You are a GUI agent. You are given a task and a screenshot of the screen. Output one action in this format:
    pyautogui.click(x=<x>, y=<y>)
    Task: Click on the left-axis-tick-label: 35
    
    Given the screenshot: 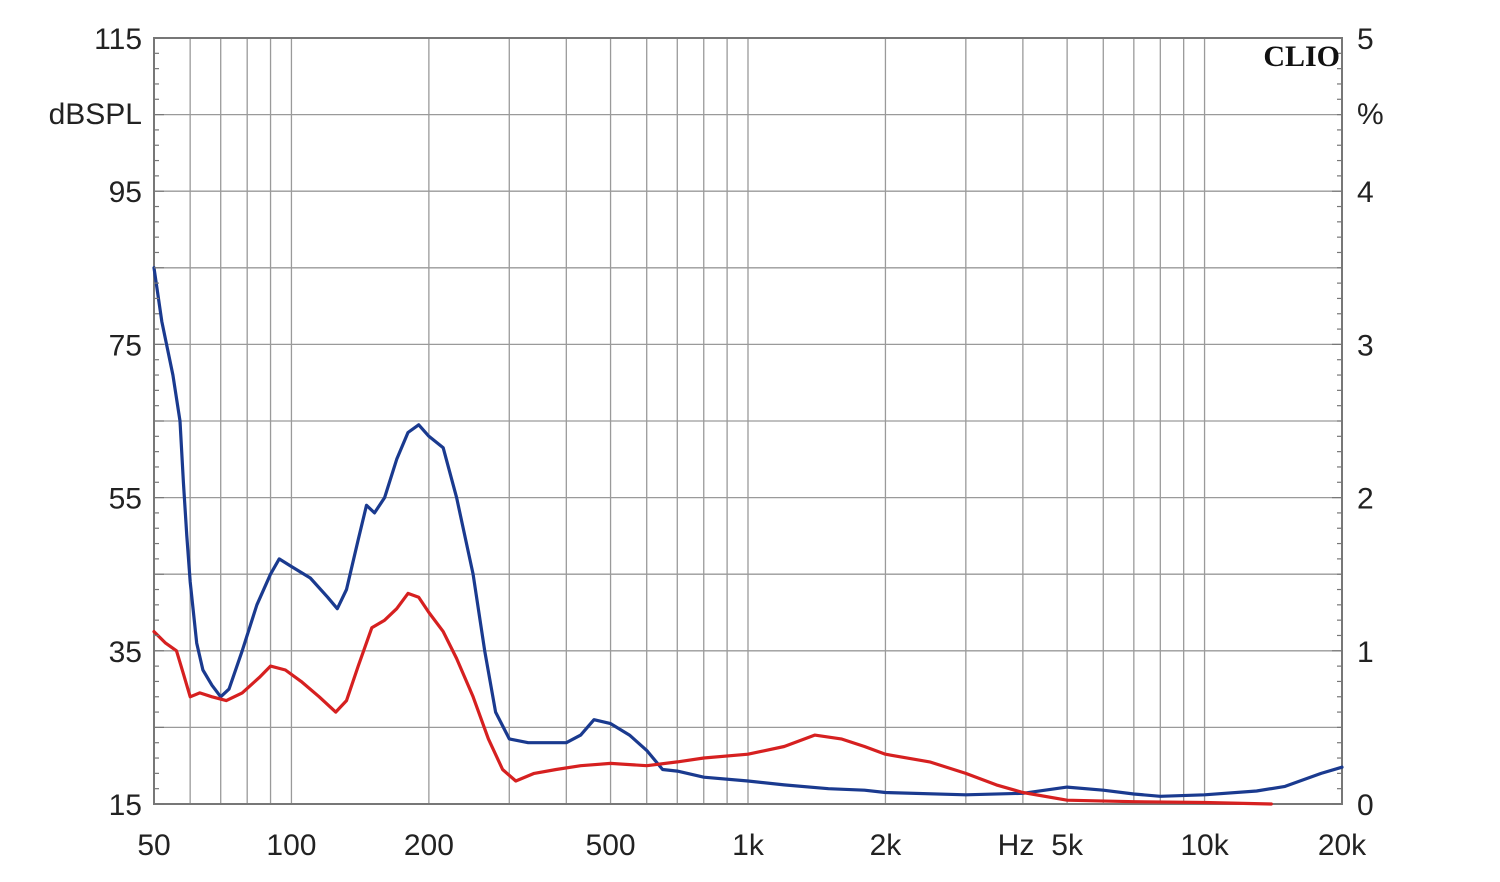 What is the action you would take?
    pyautogui.click(x=125, y=652)
    